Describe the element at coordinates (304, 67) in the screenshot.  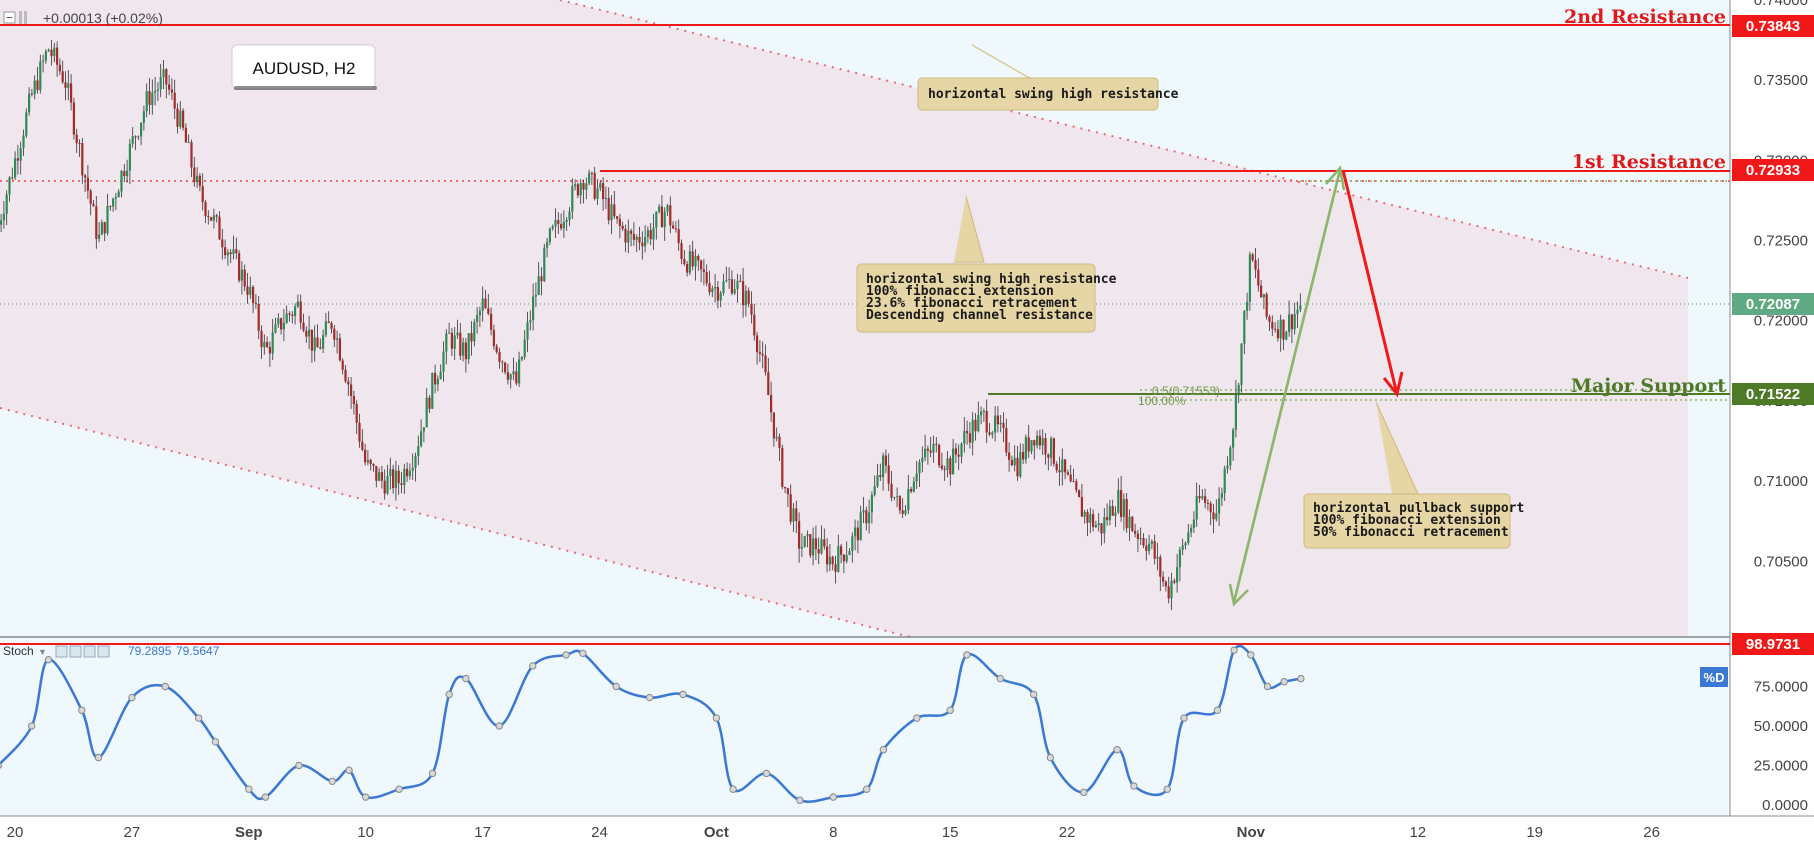
I see `symbol-label-box: AUDUSD, H2` at that location.